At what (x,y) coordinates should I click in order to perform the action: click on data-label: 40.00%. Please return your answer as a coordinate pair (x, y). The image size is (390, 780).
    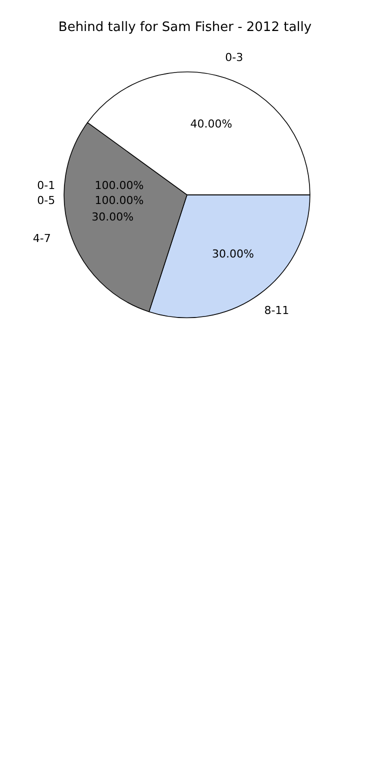
    Looking at the image, I should click on (211, 124).